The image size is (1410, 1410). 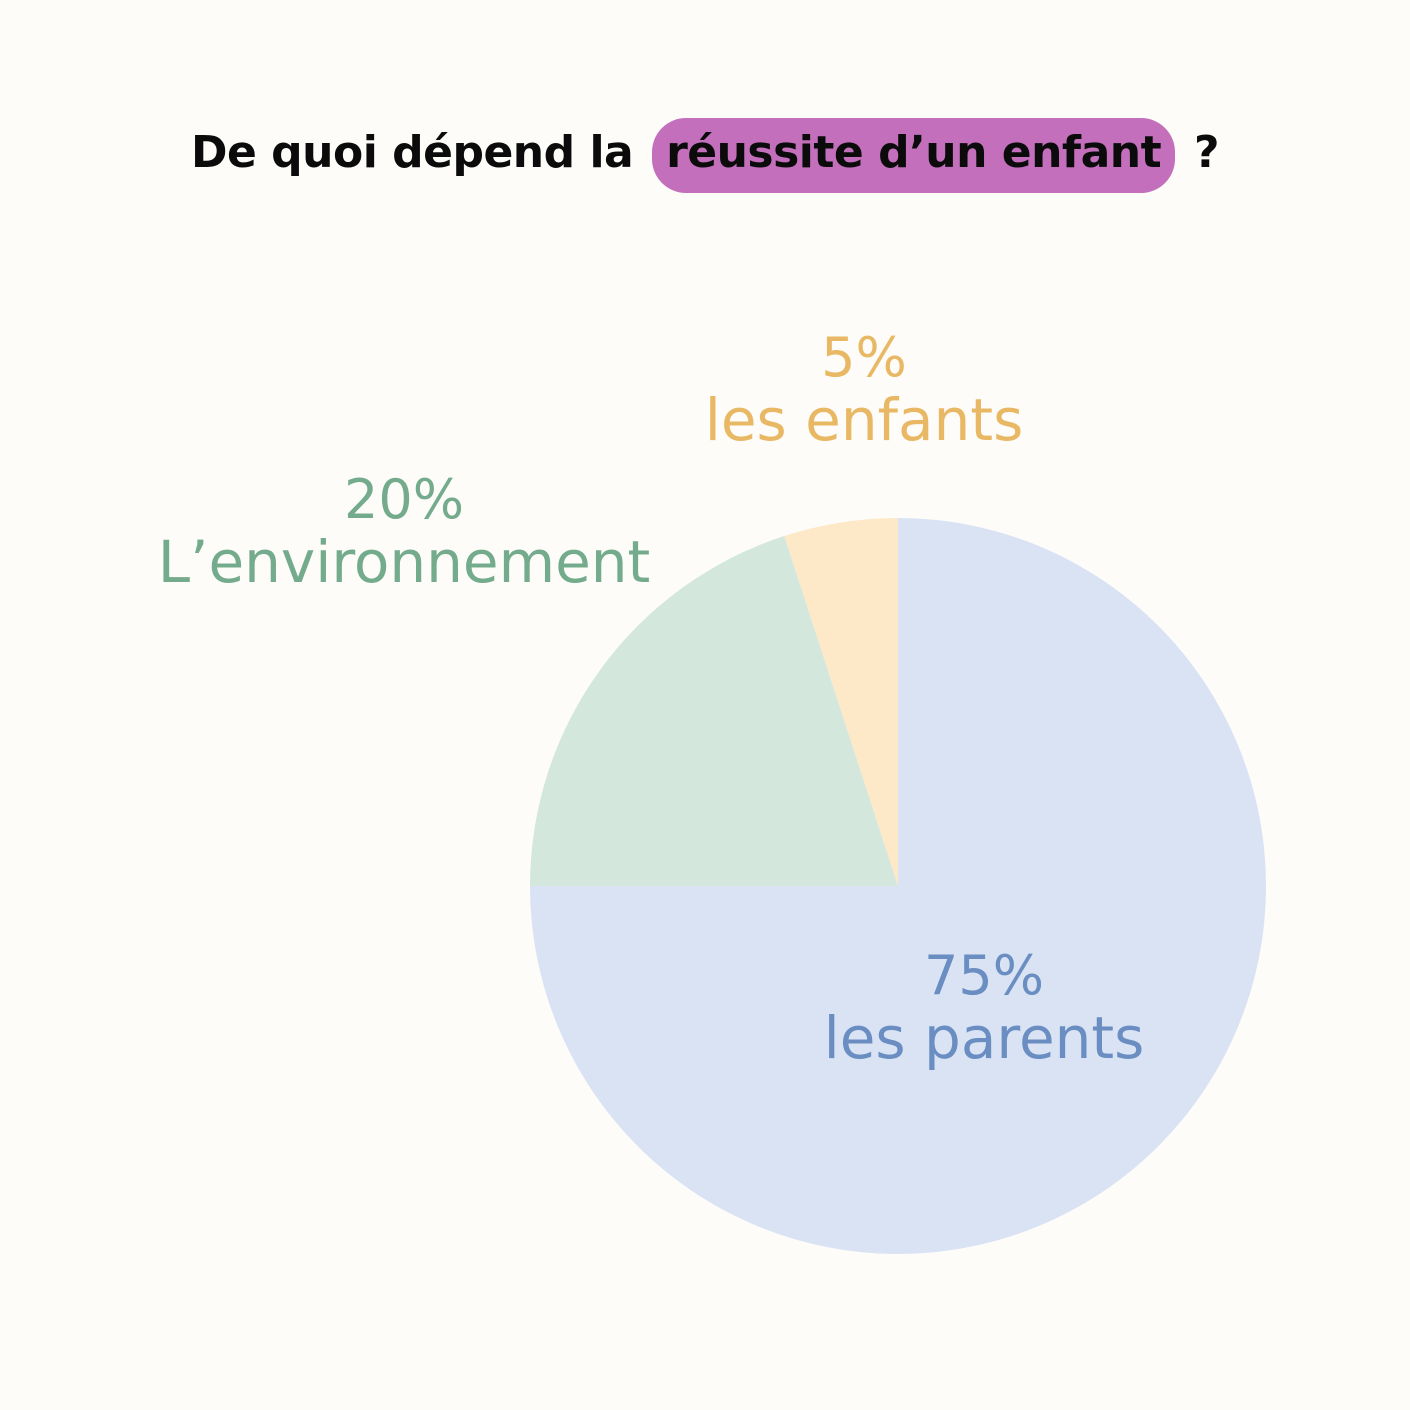 I want to click on pie-slice-environnement, so click(x=714, y=711).